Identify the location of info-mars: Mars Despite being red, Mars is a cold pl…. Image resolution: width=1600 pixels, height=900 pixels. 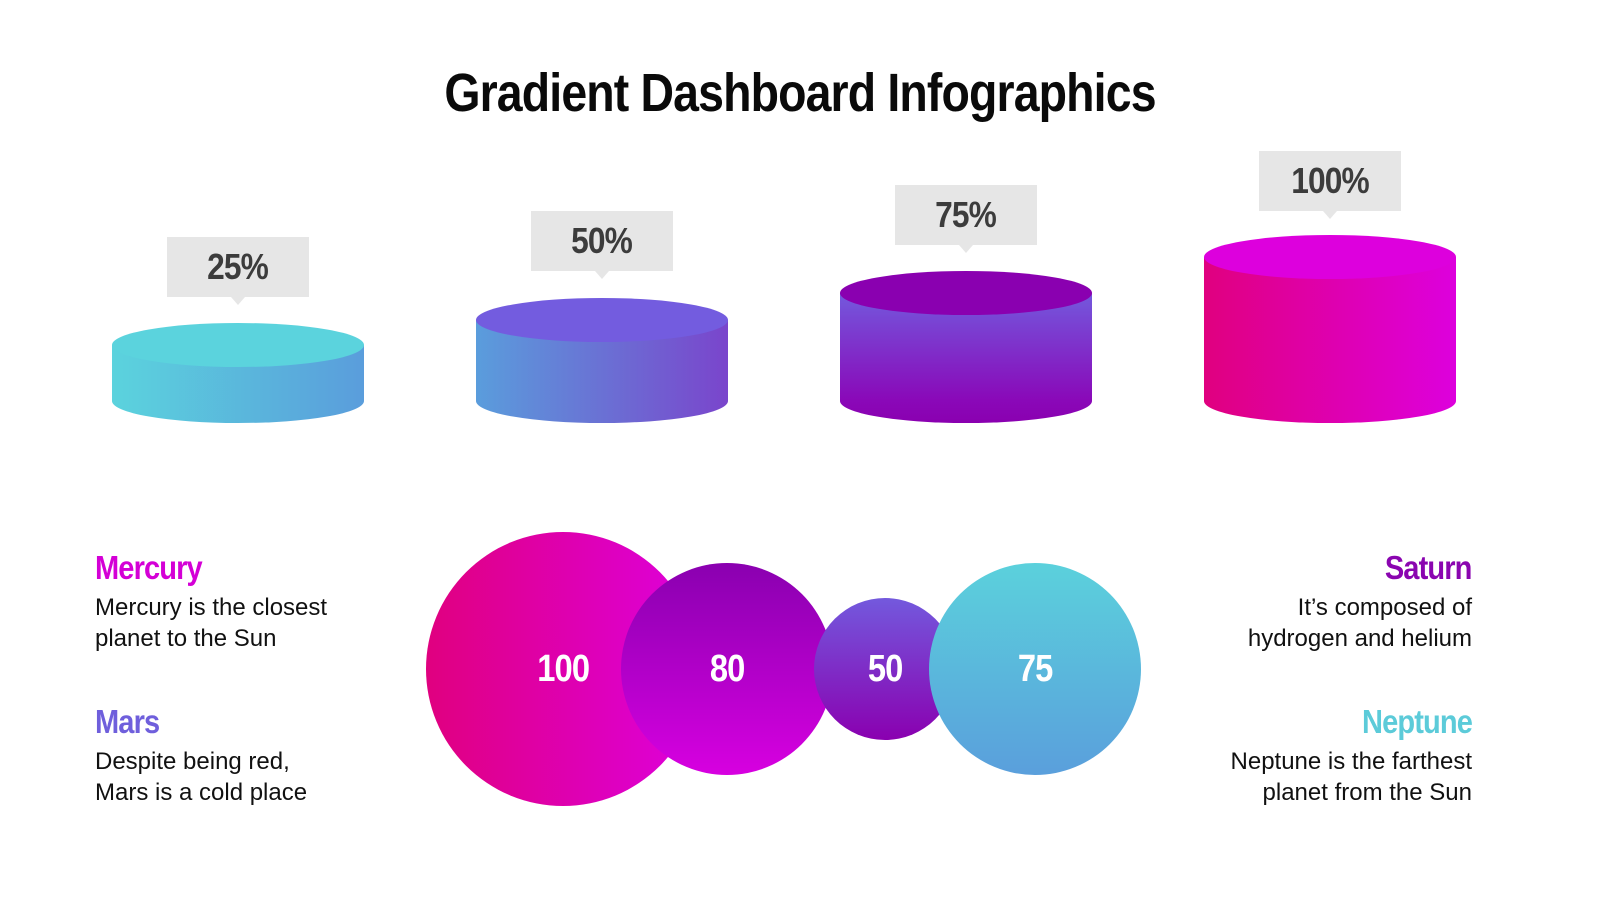
(245, 755).